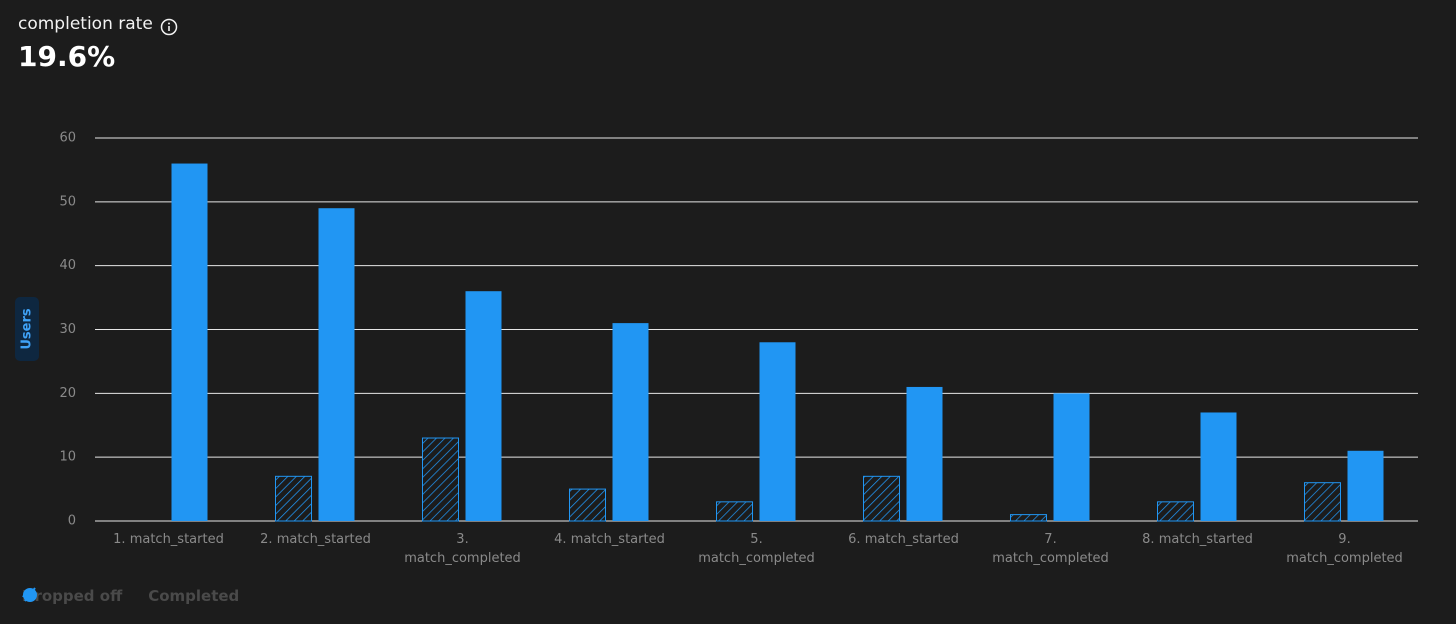 This screenshot has height=624, width=1456. What do you see at coordinates (67, 393) in the screenshot?
I see `y-tick-label: 20` at bounding box center [67, 393].